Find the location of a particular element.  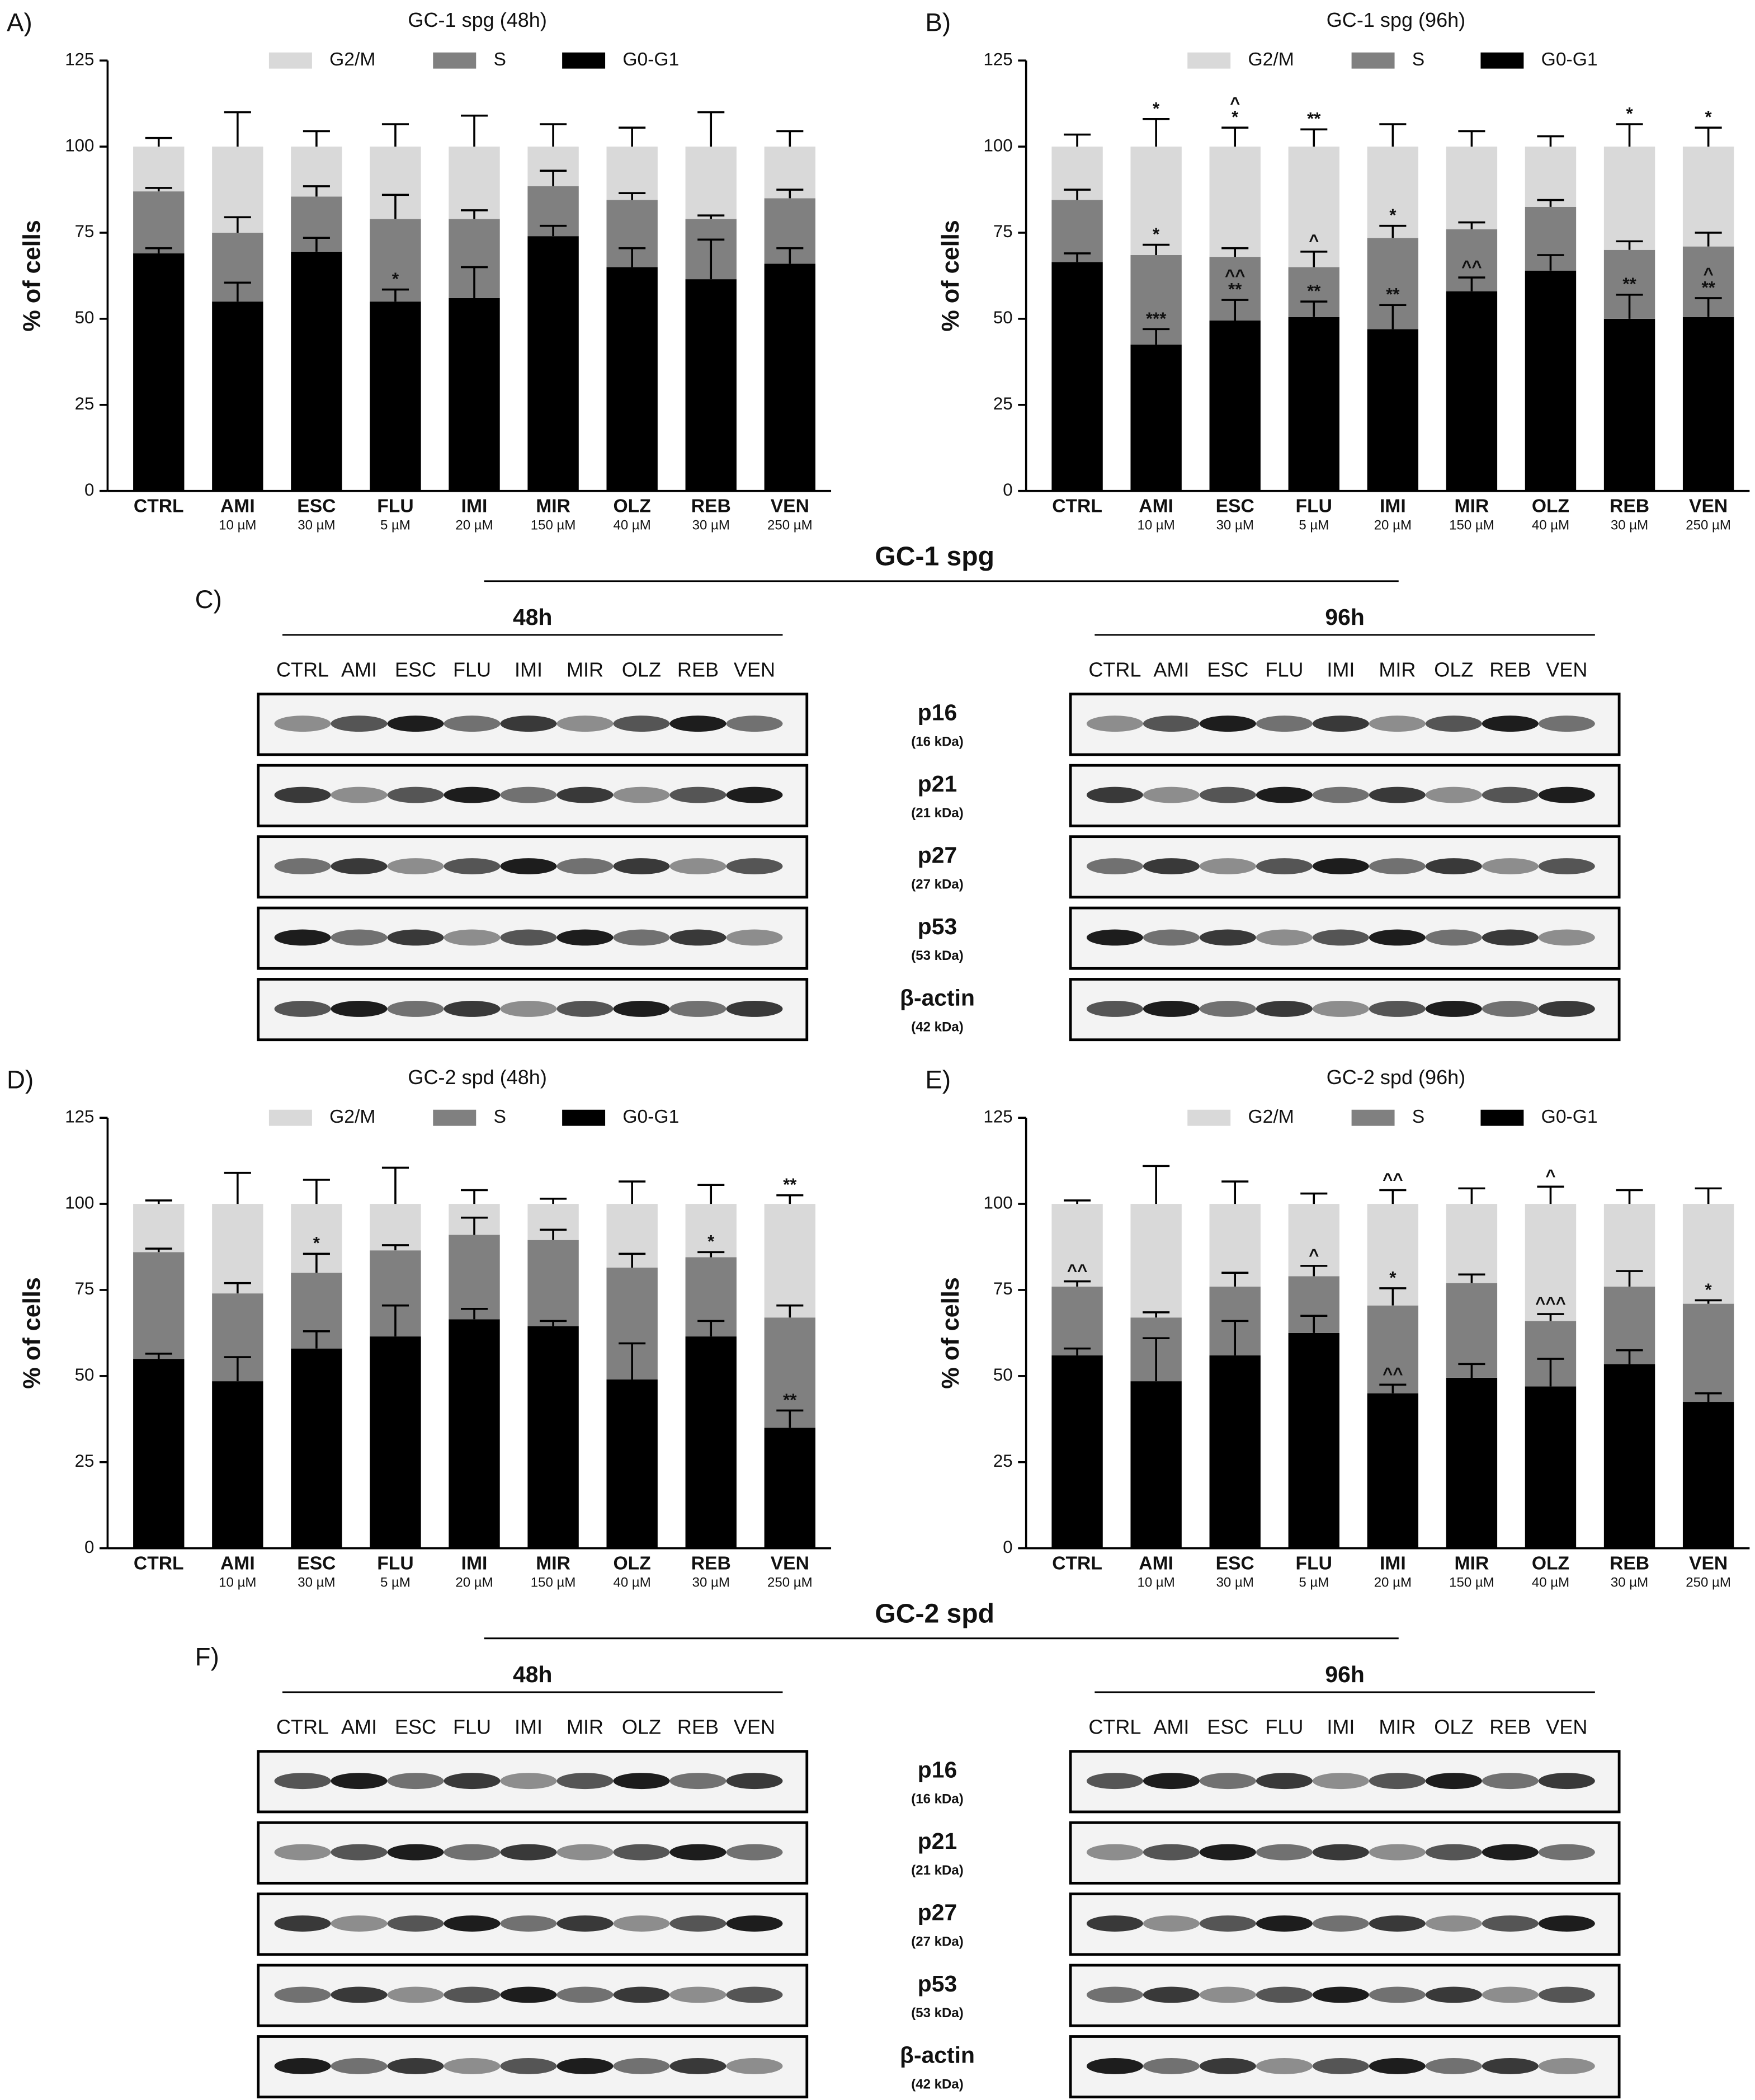

x-tick-label: IMI is located at coordinates (474, 1563).